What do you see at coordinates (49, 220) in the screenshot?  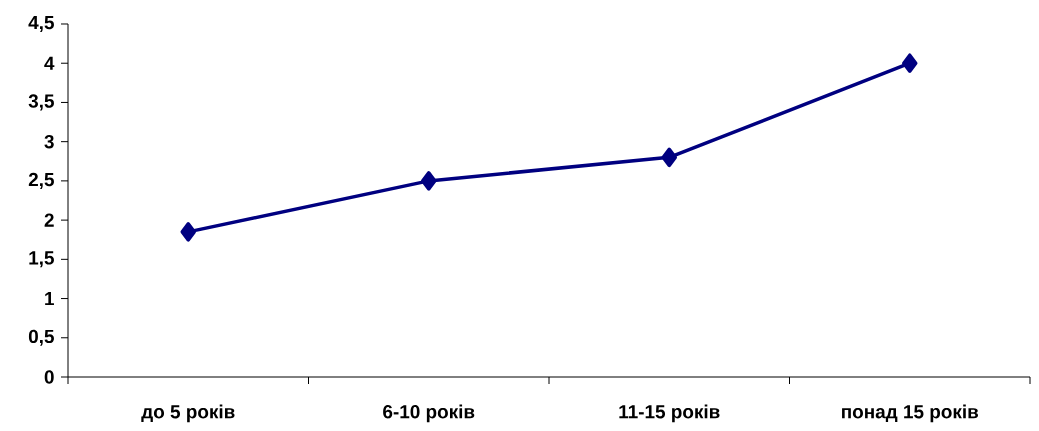 I see `y-tick-label: 2` at bounding box center [49, 220].